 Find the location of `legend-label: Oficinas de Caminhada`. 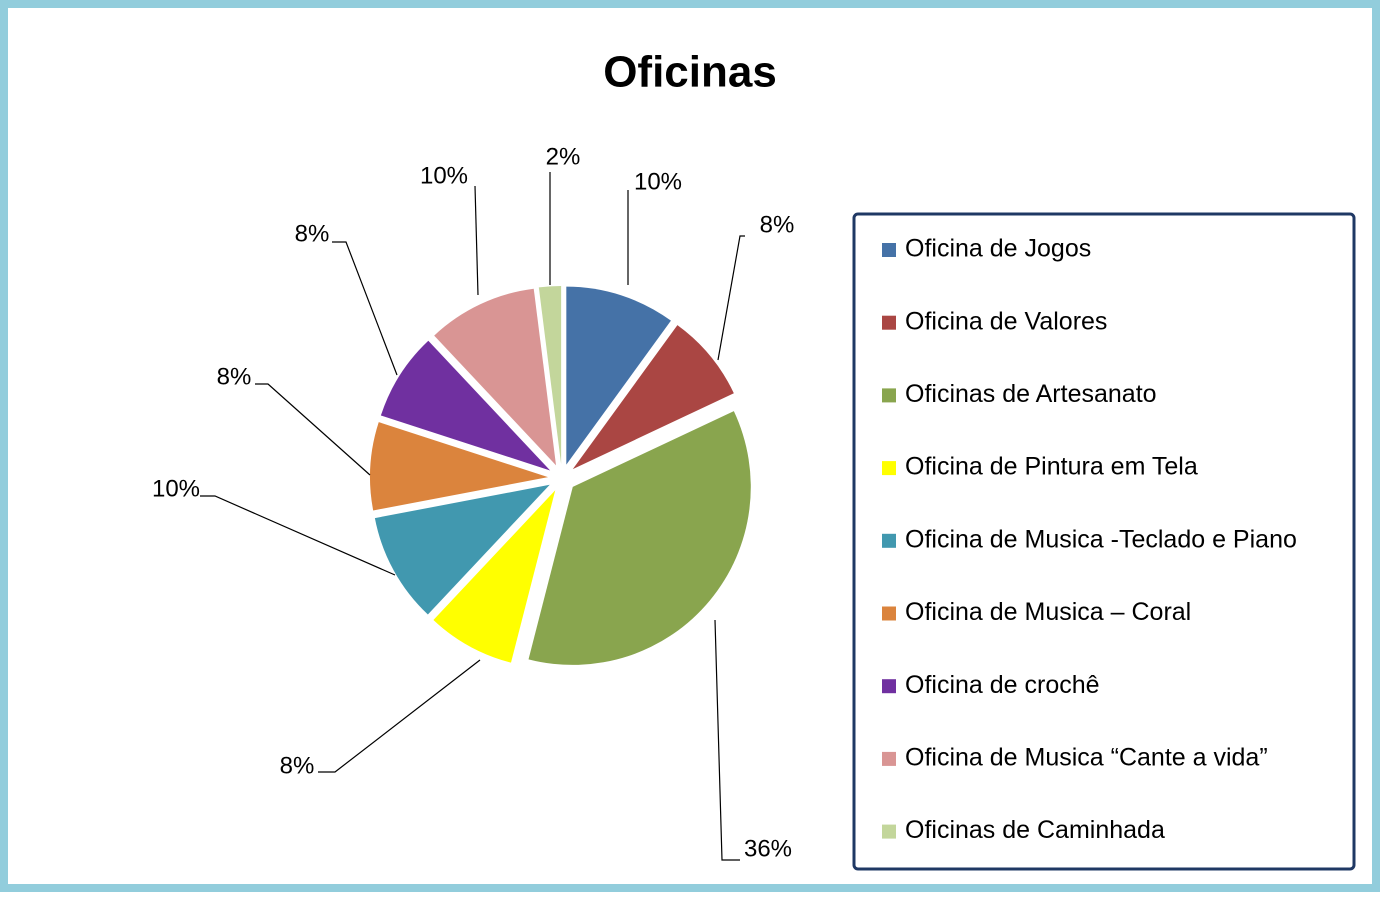

legend-label: Oficinas de Caminhada is located at coordinates (1035, 830).